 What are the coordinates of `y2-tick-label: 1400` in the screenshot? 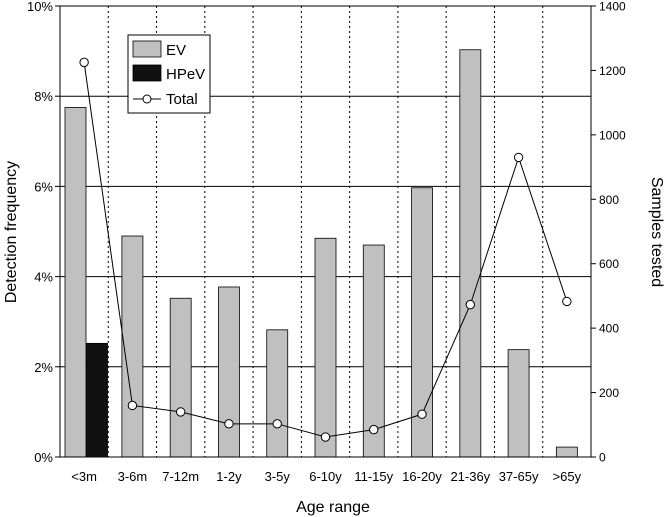 It's located at (612, 7).